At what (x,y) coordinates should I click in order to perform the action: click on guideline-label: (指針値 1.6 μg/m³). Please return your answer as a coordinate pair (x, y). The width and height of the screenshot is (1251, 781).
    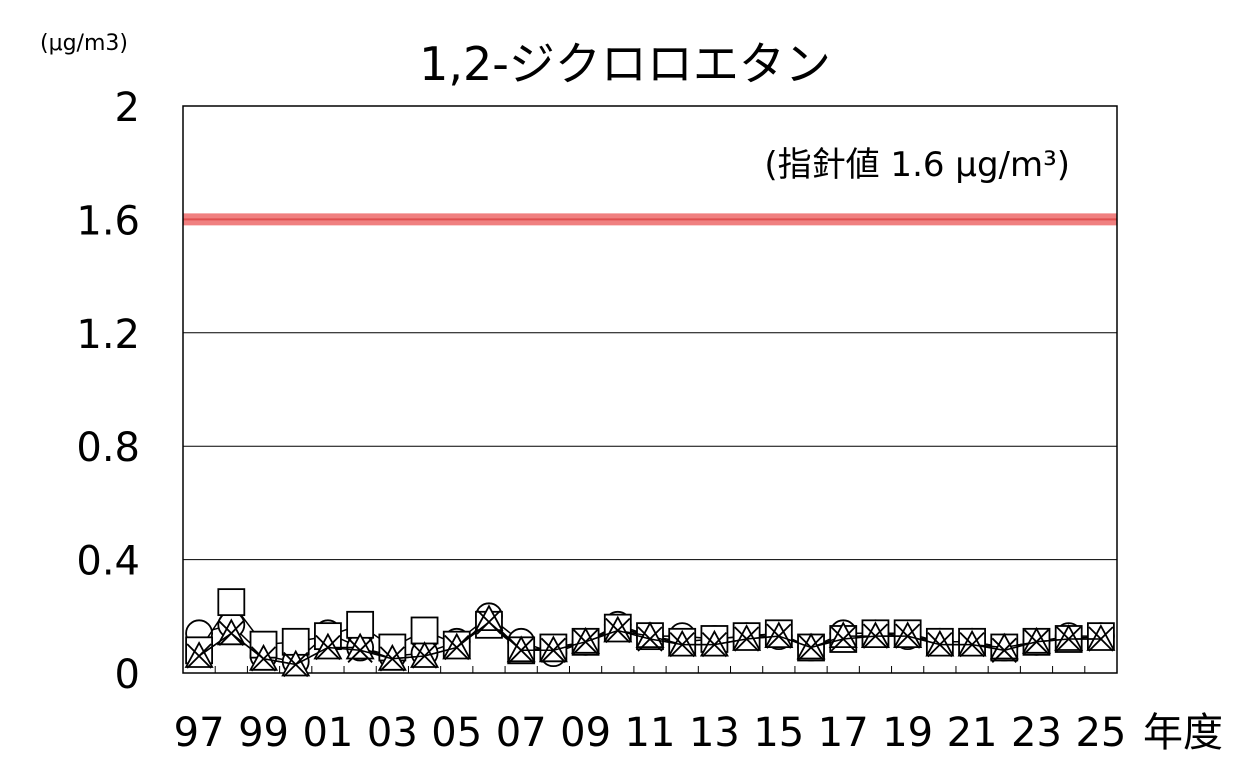
    Looking at the image, I should click on (917, 165).